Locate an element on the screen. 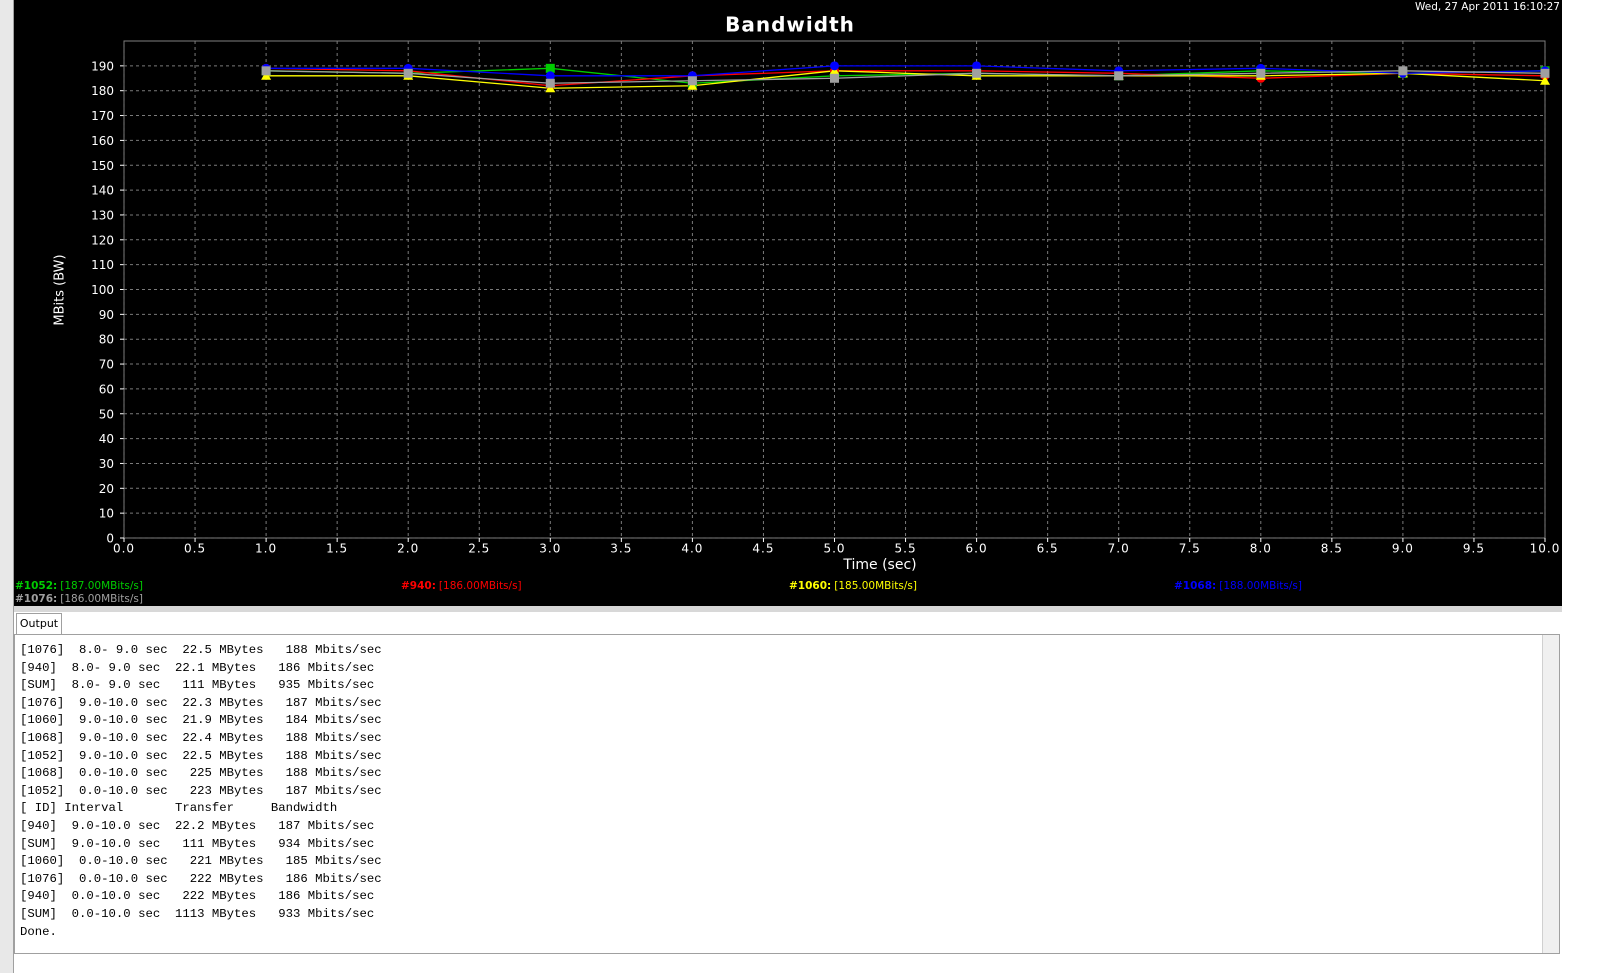 The image size is (1606, 973). legend-entry: #1060: [185.00MBits/s] is located at coordinates (853, 586).